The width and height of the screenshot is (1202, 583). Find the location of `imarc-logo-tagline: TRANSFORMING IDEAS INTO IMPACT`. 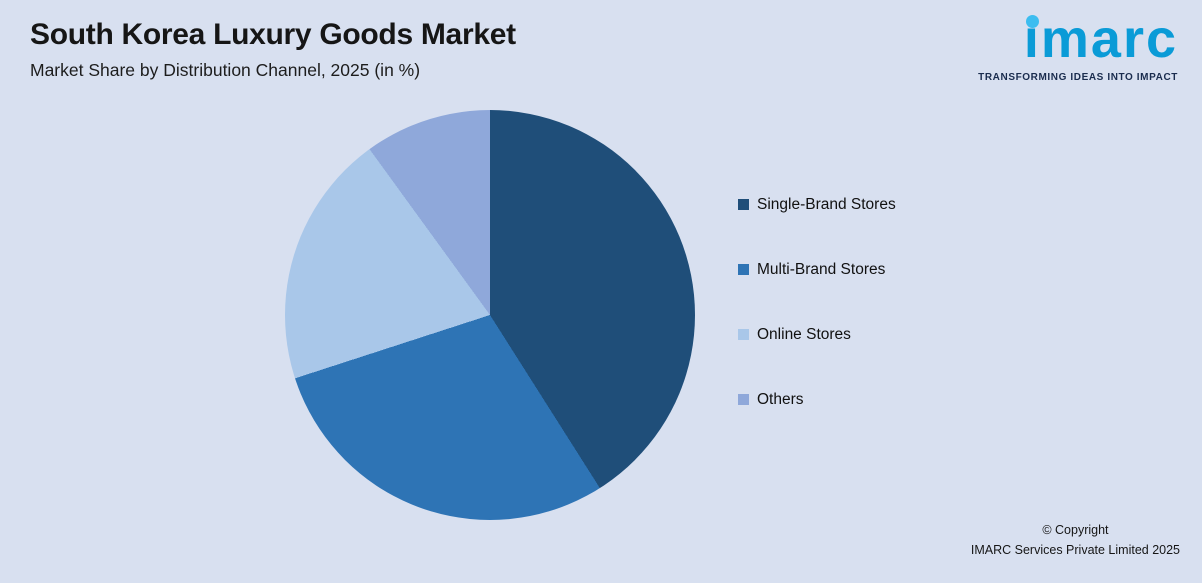

imarc-logo-tagline: TRANSFORMING IDEAS INTO IMPACT is located at coordinates (1078, 78).